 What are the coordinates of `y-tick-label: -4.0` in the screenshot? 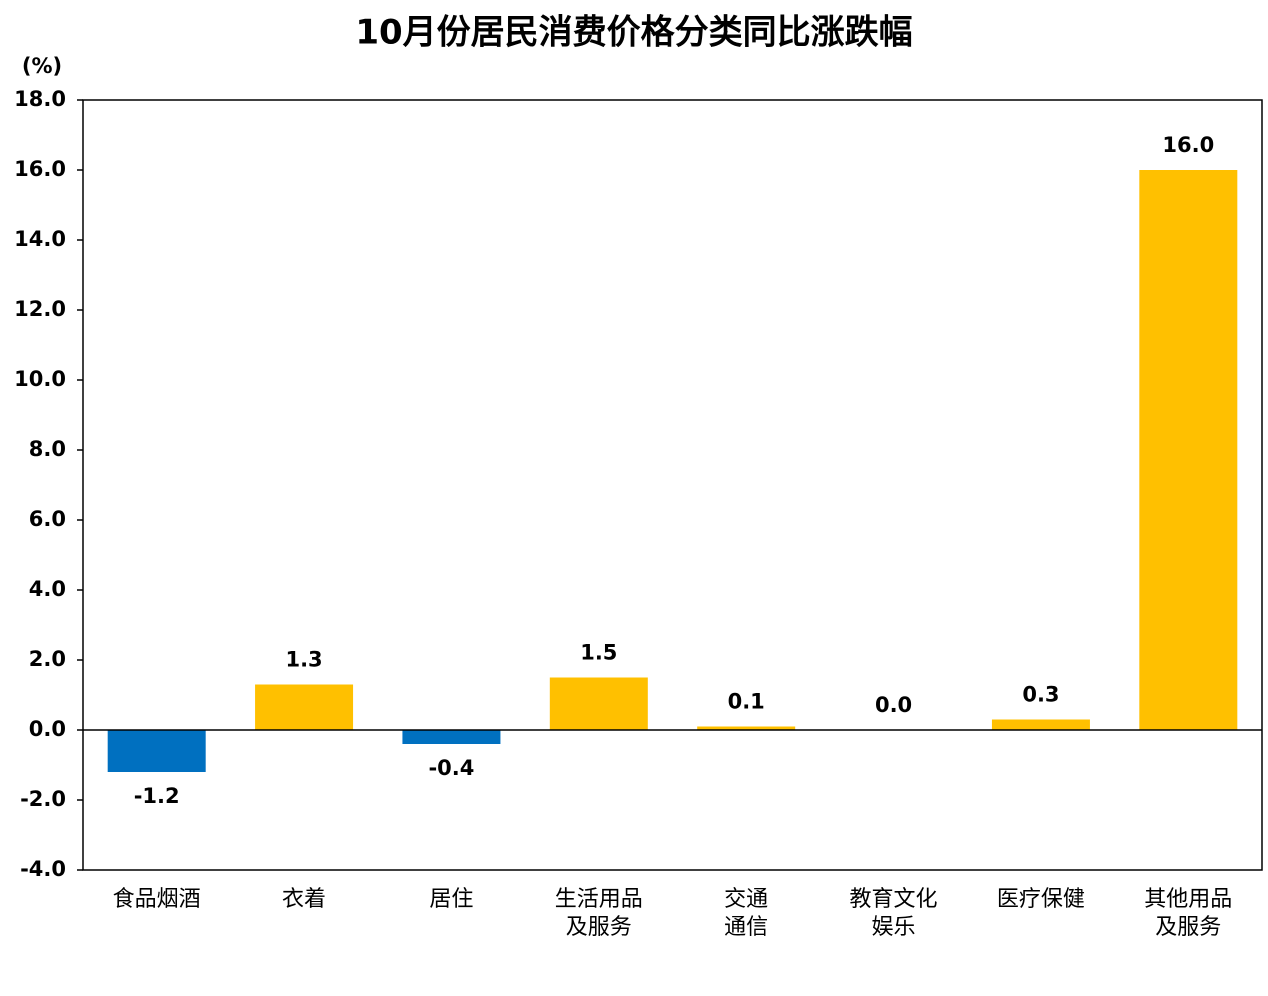 It's located at (43, 869).